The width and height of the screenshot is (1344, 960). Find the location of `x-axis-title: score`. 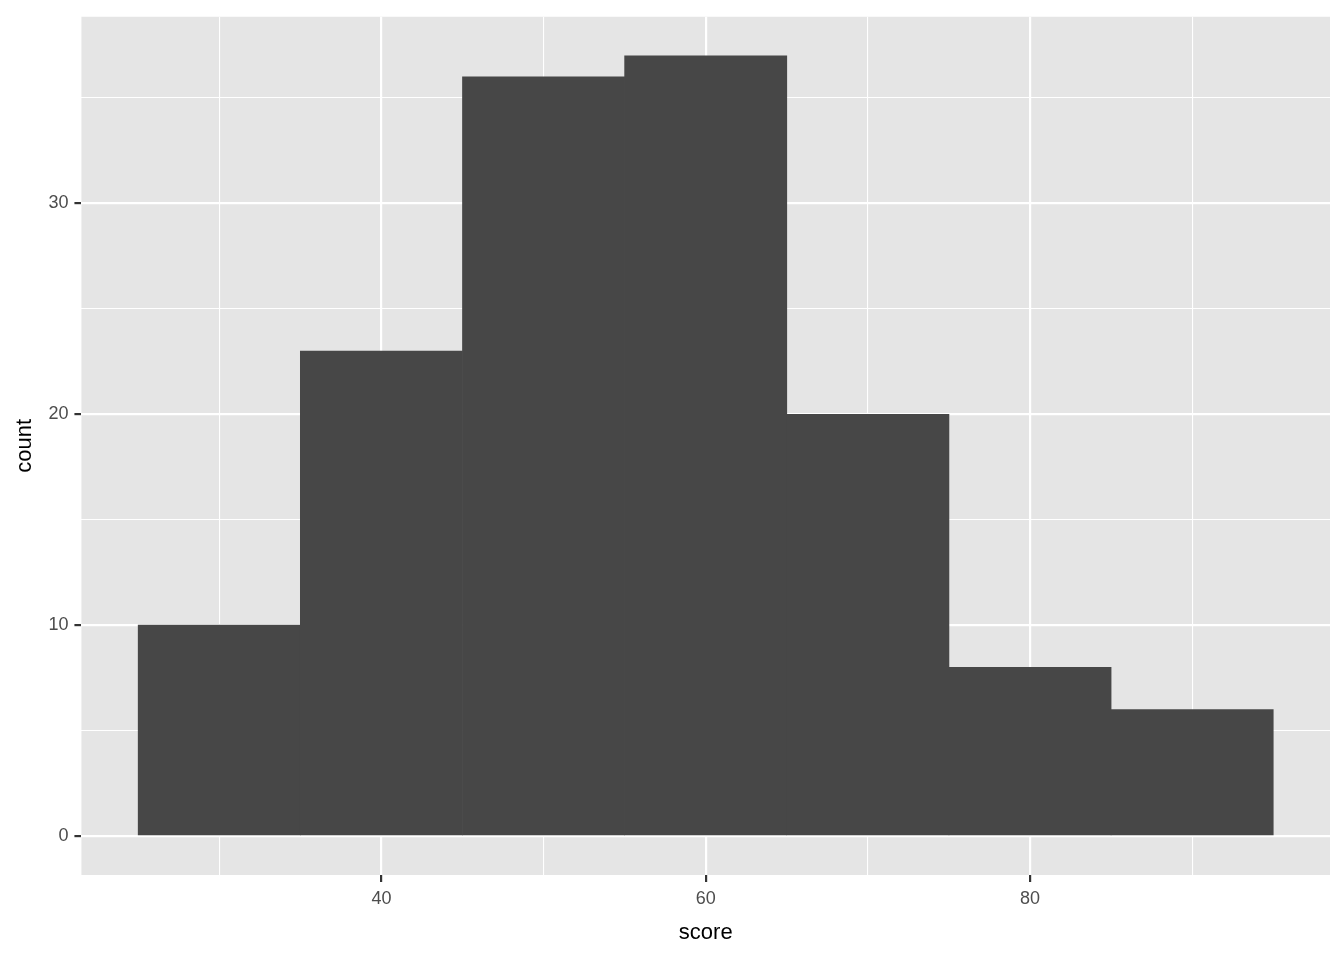

x-axis-title: score is located at coordinates (705, 931).